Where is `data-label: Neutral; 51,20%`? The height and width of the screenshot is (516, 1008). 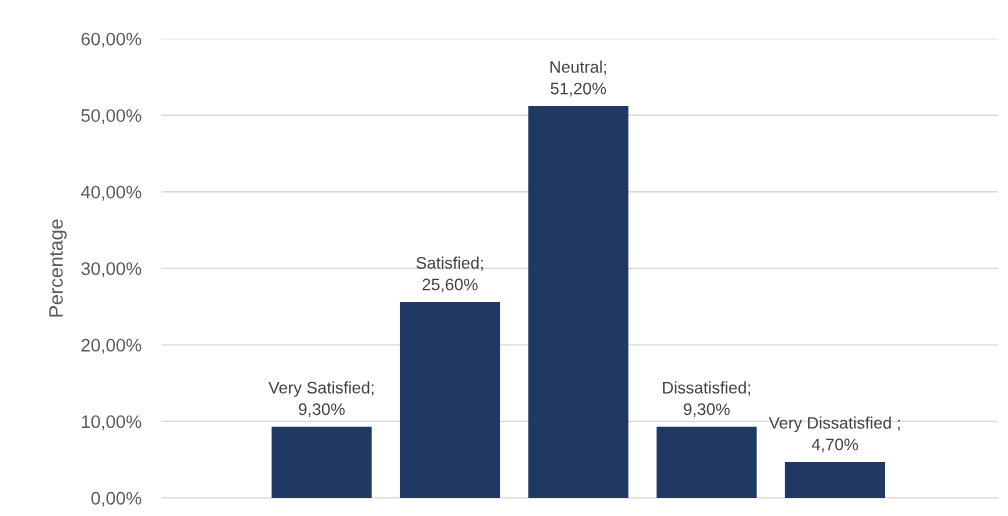
data-label: Neutral; 51,20% is located at coordinates (578, 78).